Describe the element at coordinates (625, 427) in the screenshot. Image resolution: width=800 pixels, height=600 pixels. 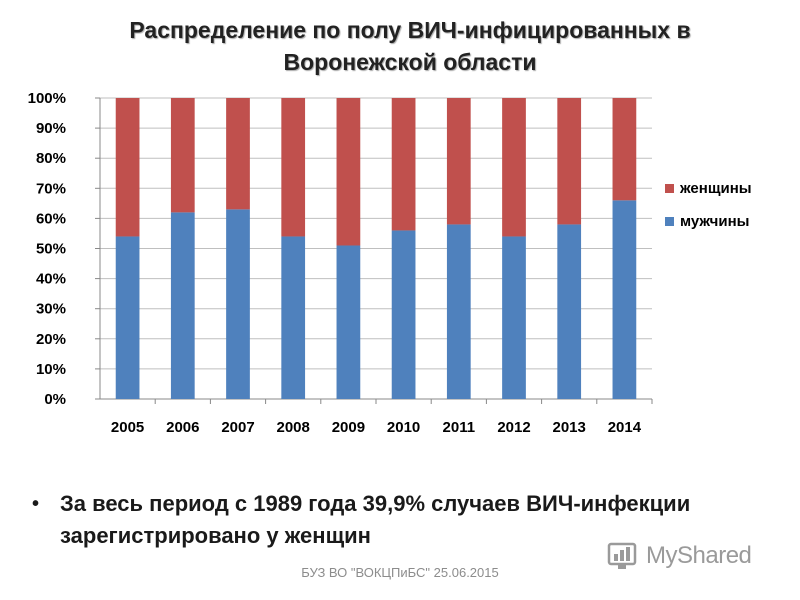
I see `x-tick-label: 2014` at that location.